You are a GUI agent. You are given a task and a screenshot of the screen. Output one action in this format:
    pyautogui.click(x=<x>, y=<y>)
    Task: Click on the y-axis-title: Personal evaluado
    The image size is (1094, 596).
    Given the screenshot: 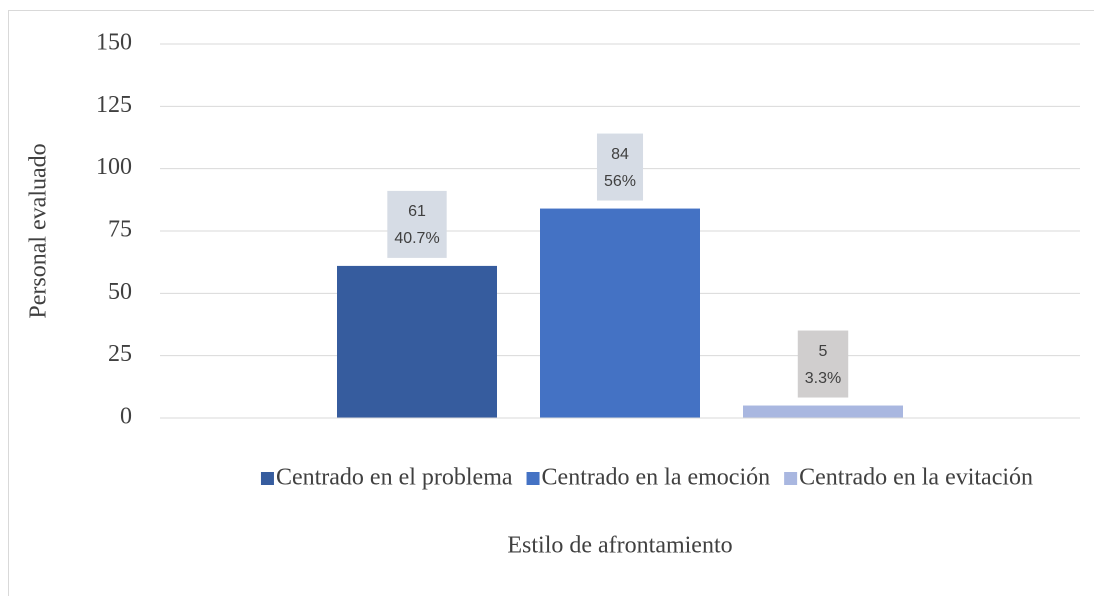 What is the action you would take?
    pyautogui.click(x=39, y=230)
    